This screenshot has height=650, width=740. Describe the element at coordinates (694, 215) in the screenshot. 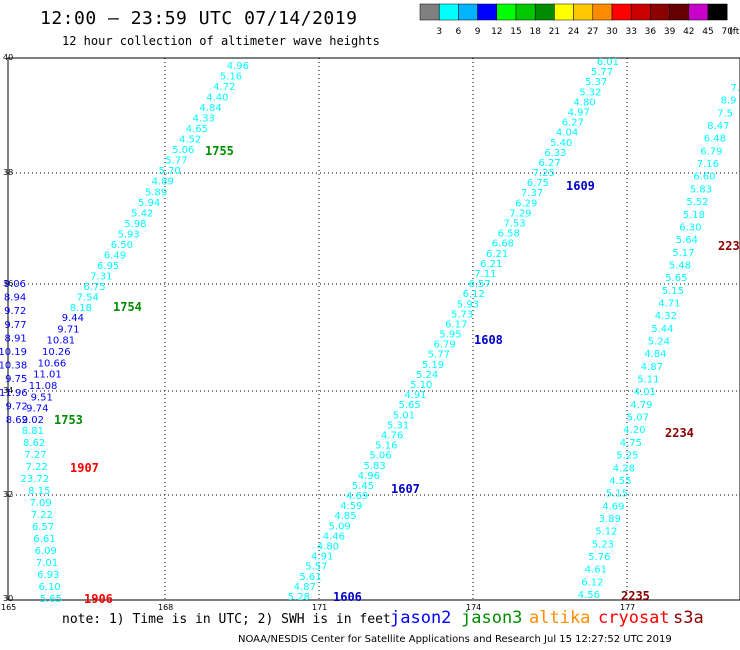

I see `wave-height-value: 5.18` at that location.